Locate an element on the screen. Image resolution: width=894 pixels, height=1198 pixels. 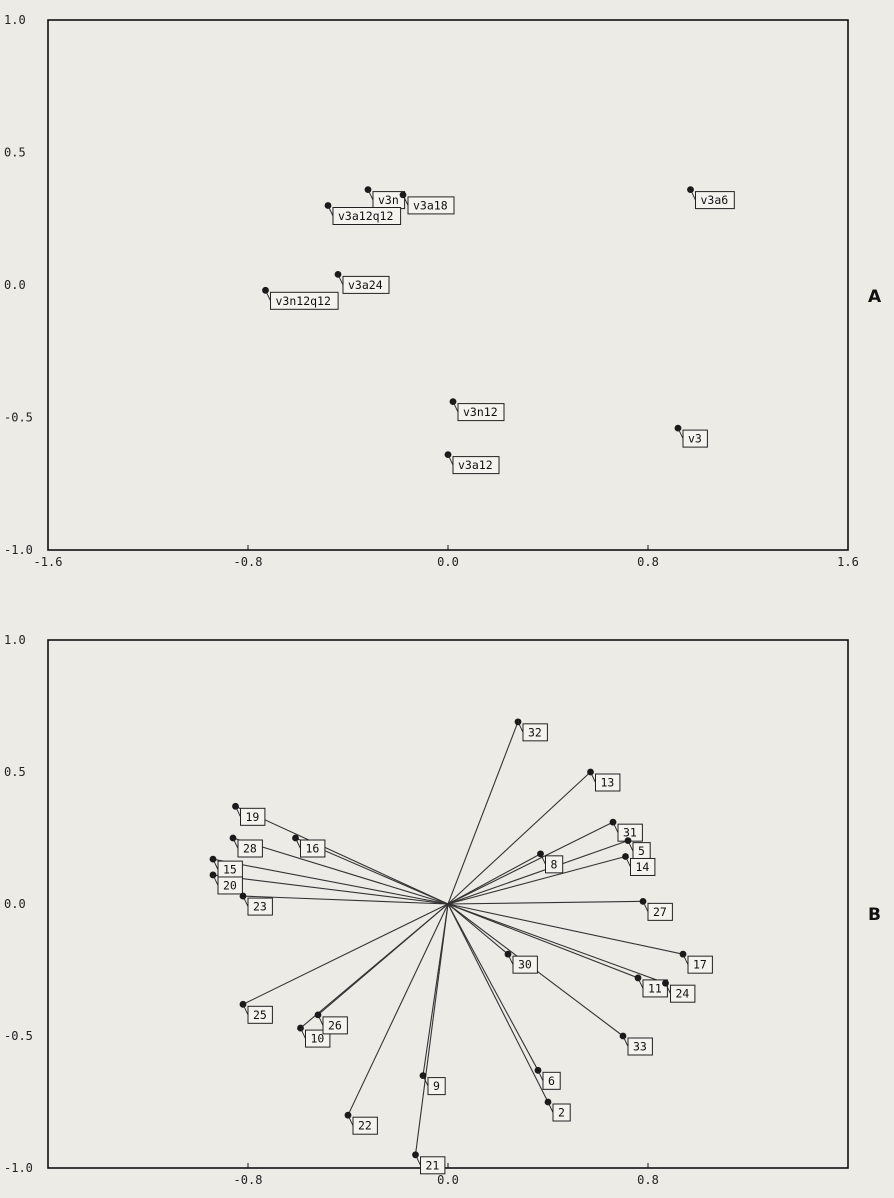
panel-b-letter: B is located at coordinates (874, 915).